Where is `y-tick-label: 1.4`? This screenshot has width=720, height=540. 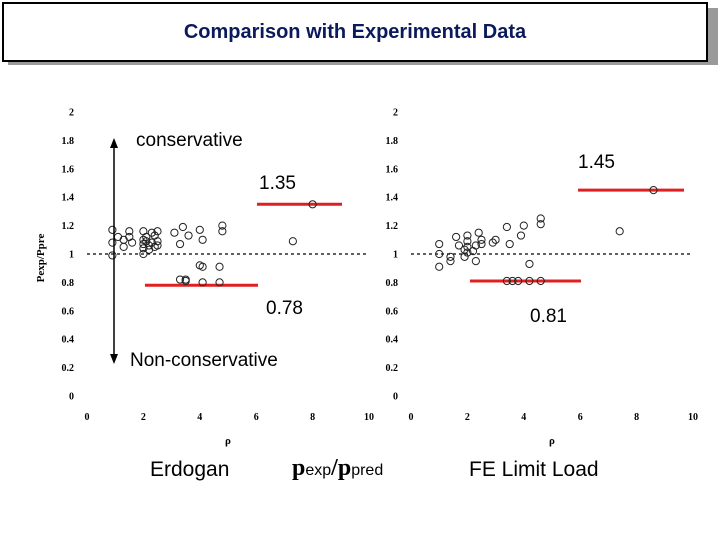 y-tick-label: 1.4 is located at coordinates (392, 198).